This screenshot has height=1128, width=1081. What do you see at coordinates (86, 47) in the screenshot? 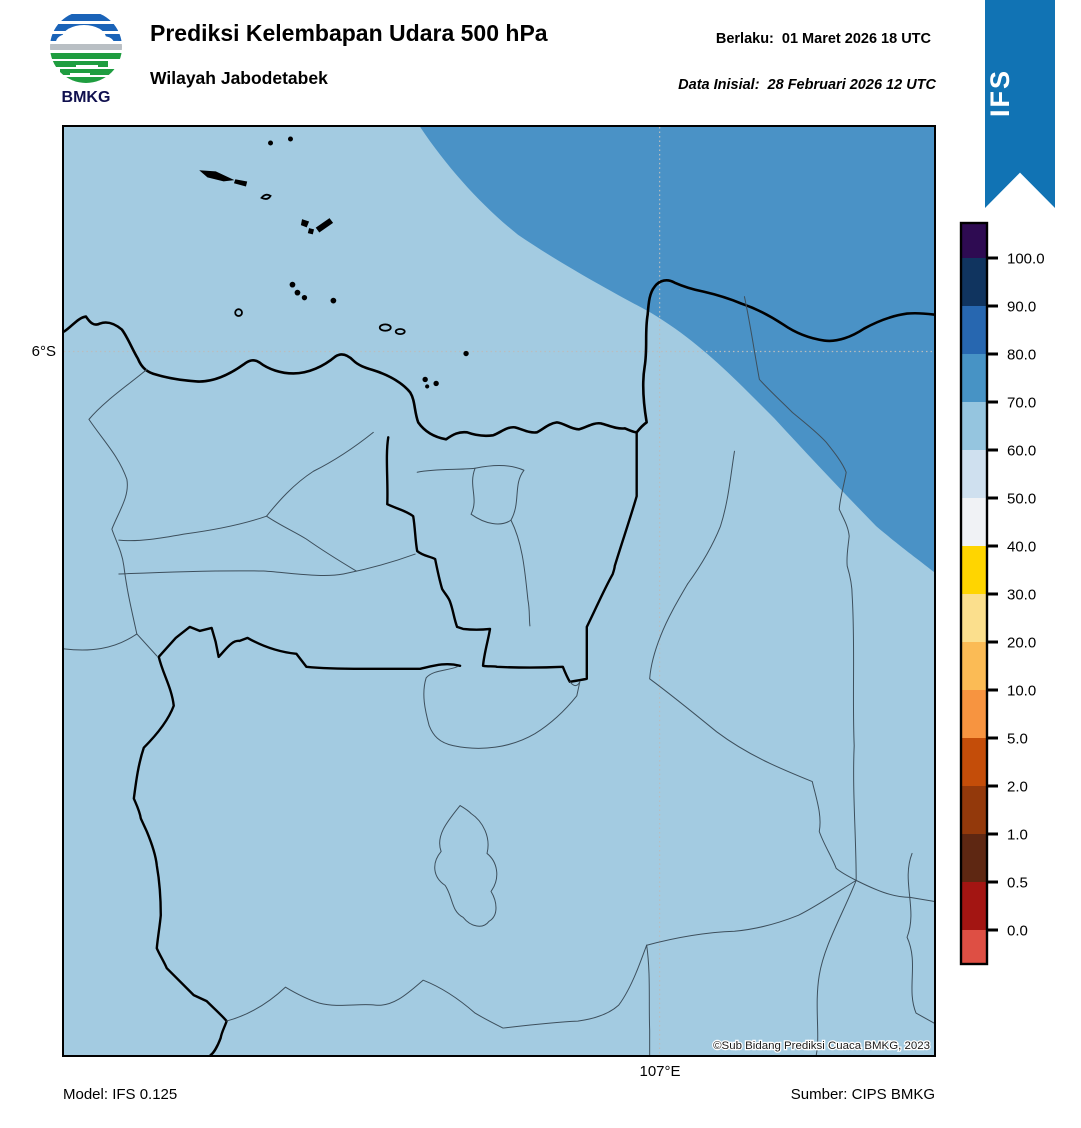
I see `bmkg-logo-globe` at bounding box center [86, 47].